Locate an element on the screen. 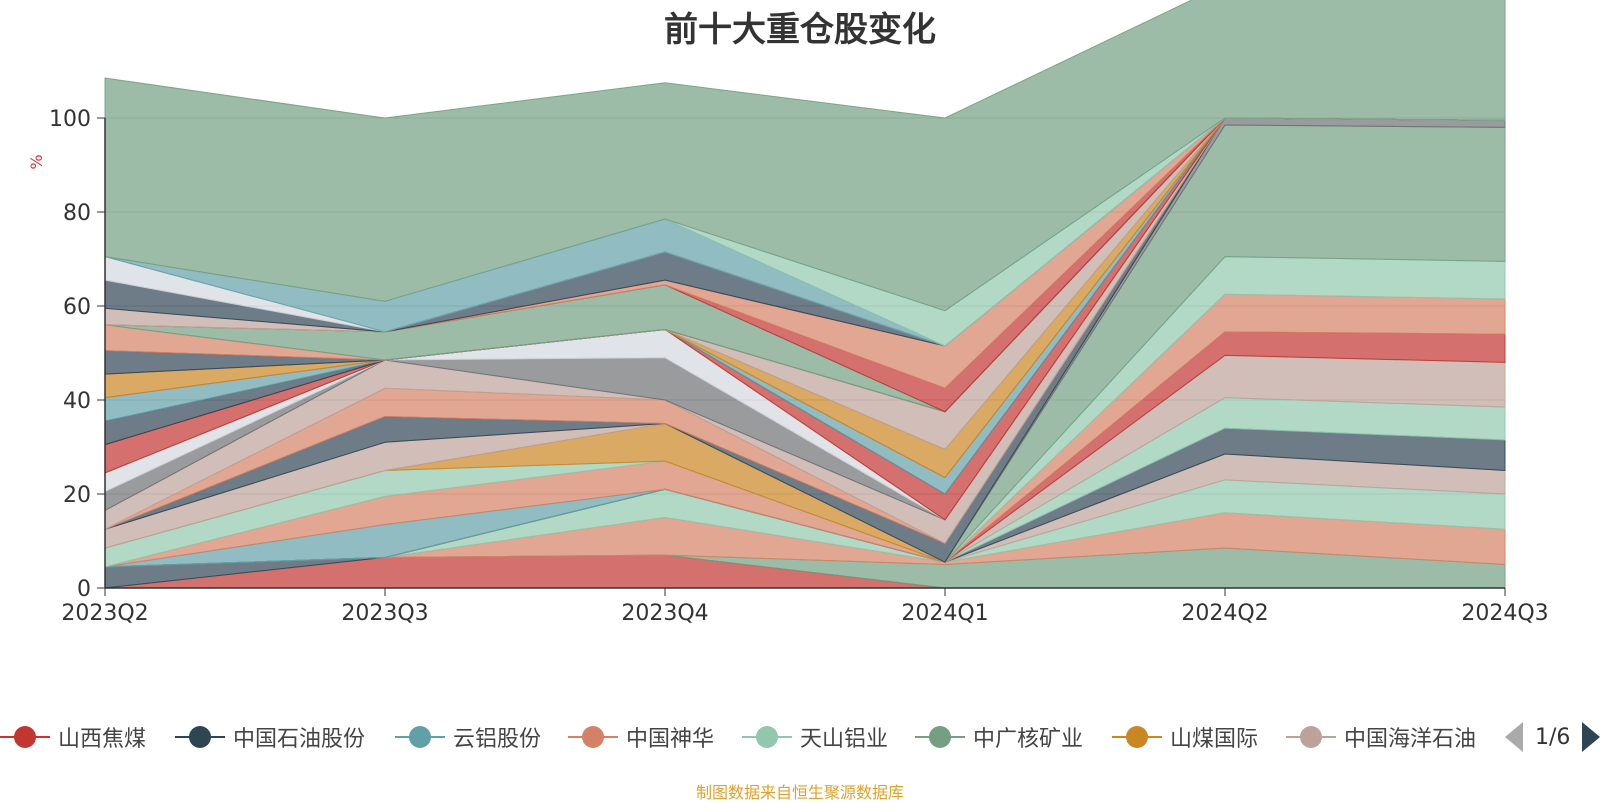 This screenshot has height=803, width=1600. y-tick-label: 20 is located at coordinates (77, 495).